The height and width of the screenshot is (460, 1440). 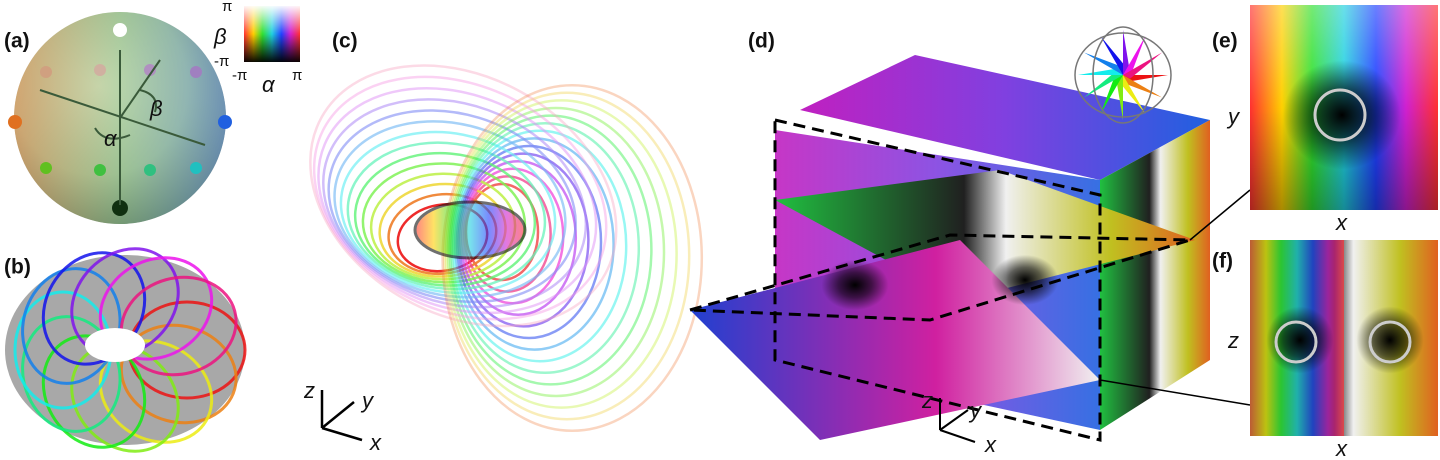 I want to click on block-top, so click(x=1005, y=117).